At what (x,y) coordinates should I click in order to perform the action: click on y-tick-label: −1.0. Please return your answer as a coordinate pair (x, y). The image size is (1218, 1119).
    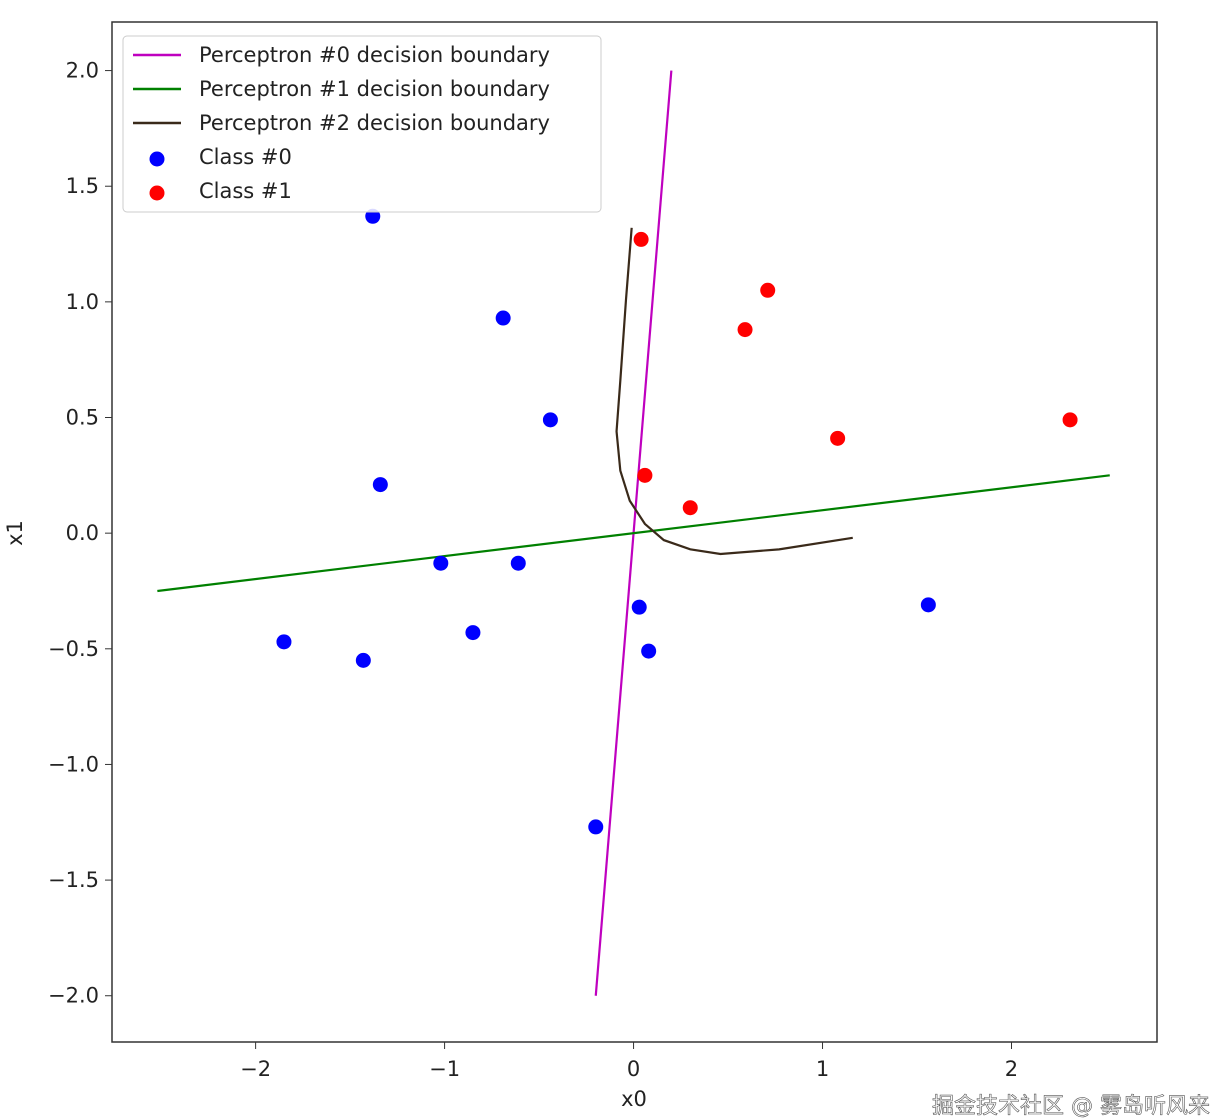
    Looking at the image, I should click on (73, 764).